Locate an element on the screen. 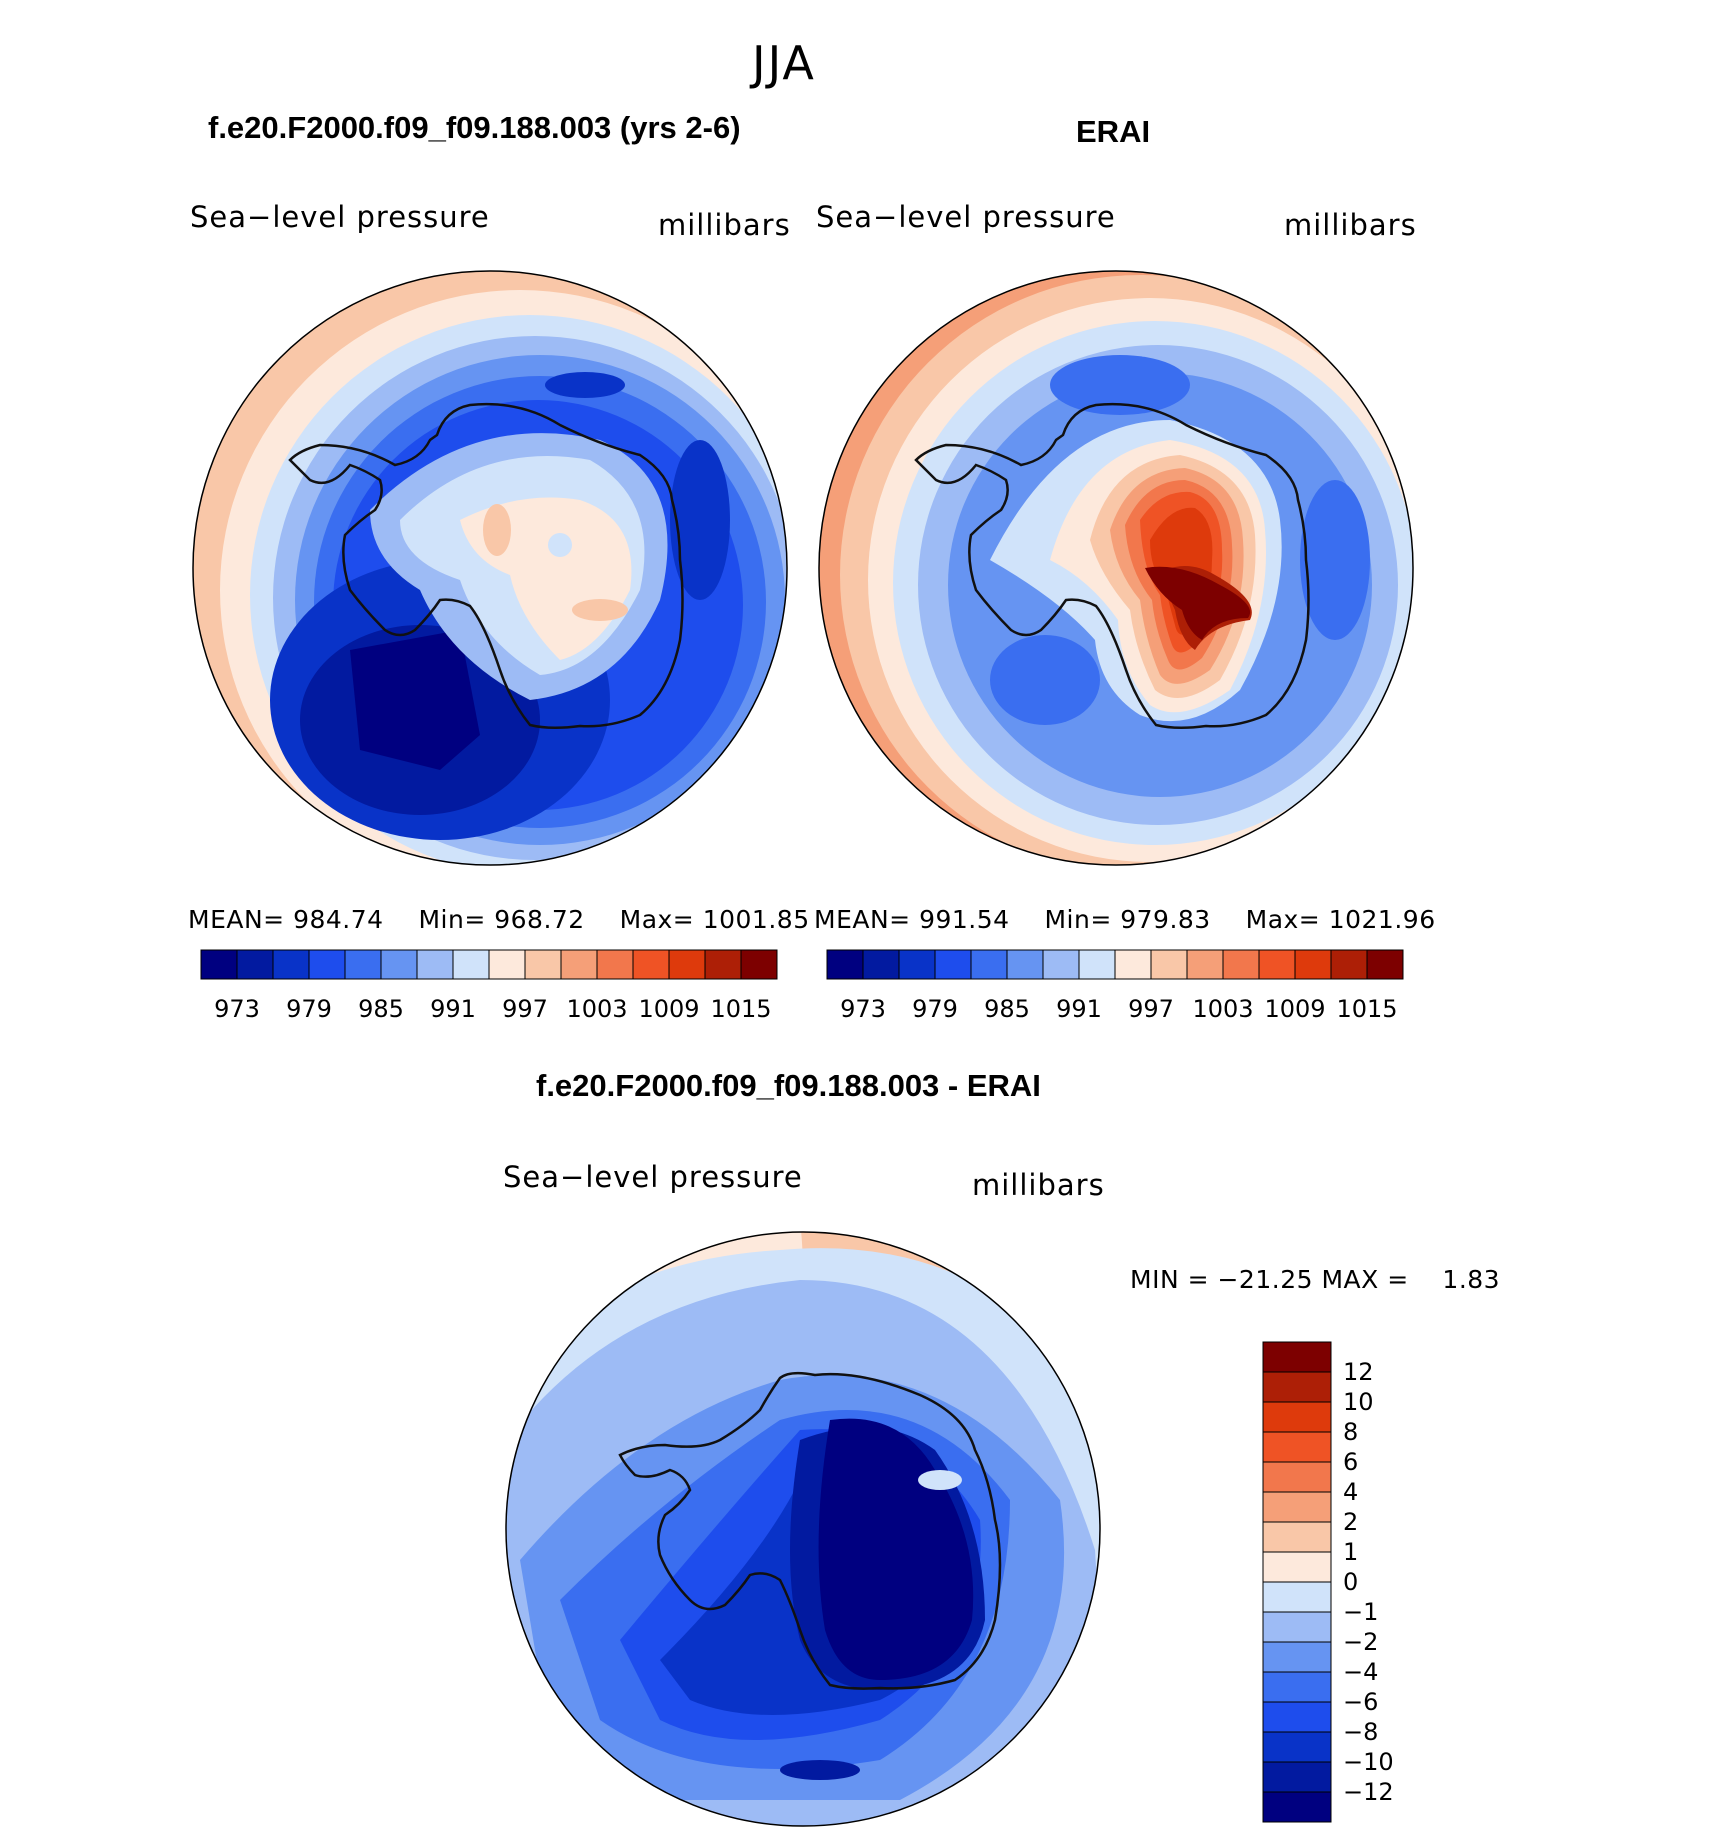 This screenshot has height=1839, width=1710. model-colorbar: 973 979 985 991 997 1003 1009 1015 is located at coordinates (489, 986).